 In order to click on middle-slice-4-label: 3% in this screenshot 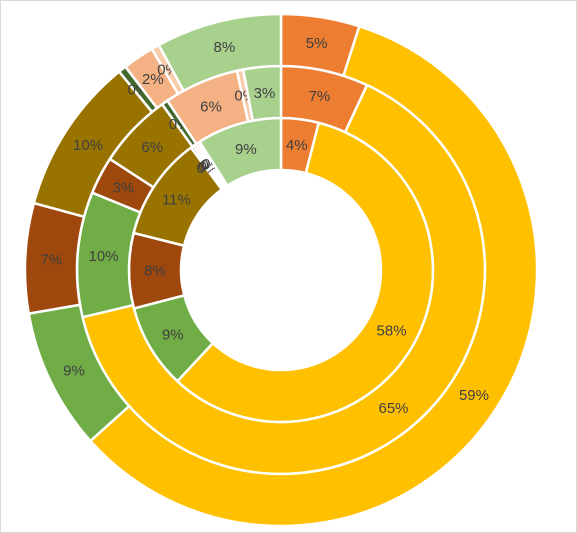, I will do `click(123, 187)`.